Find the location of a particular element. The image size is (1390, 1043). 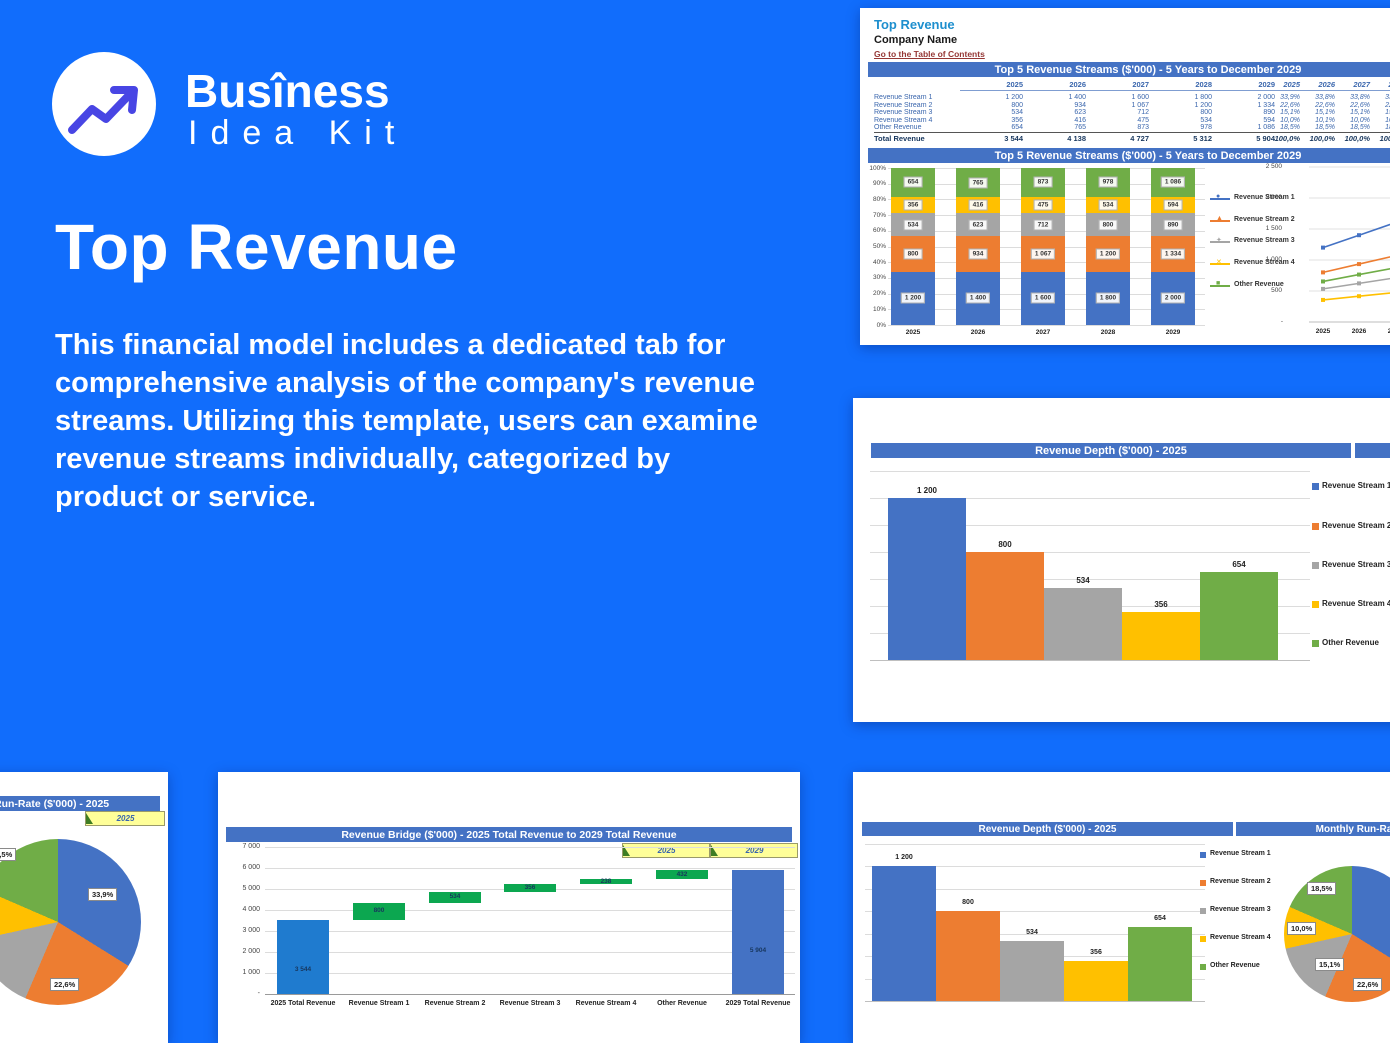

selector-wedge-icon is located at coordinates (89, 818).